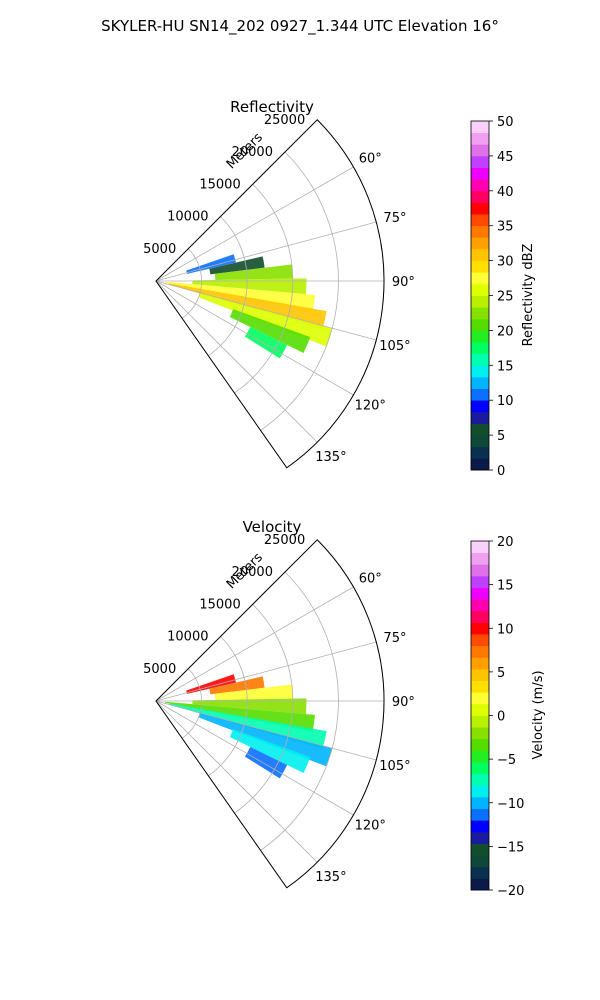  I want to click on reflectivity-colorbar-tick-label: 30, so click(505, 262).